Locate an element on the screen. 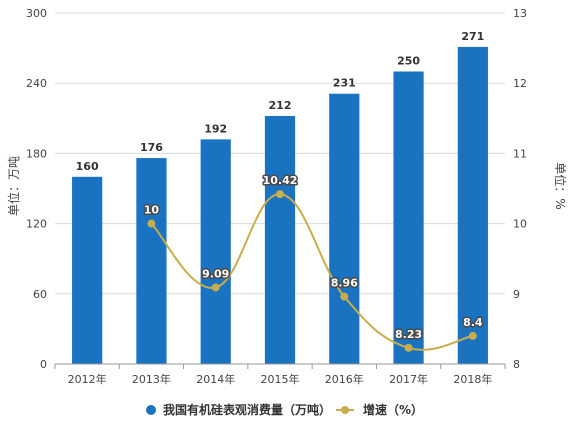 This screenshot has height=427, width=571. x-tick-label: 2017年 is located at coordinates (408, 379).